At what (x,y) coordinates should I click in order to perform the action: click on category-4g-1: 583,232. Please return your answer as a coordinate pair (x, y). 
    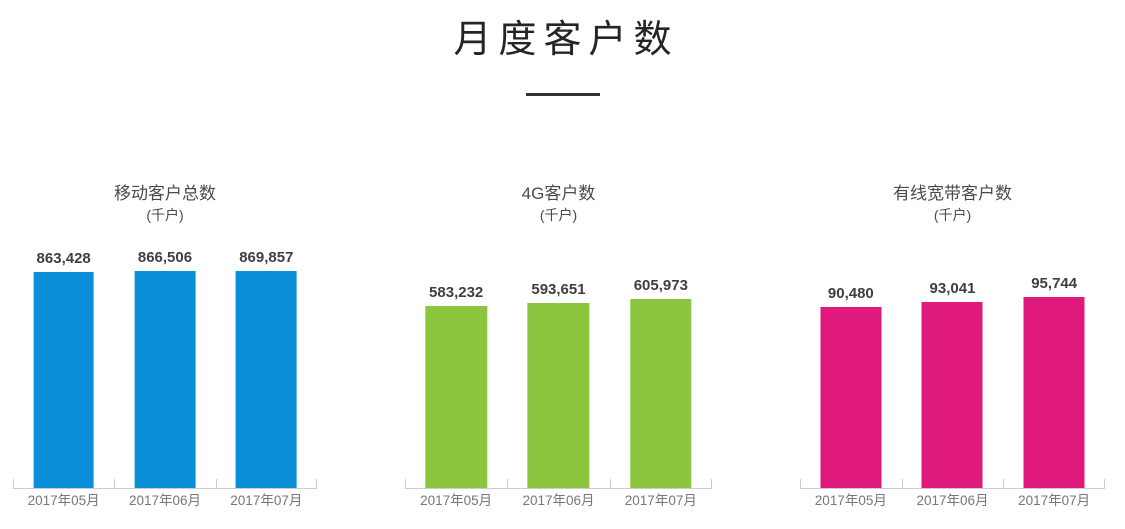
    Looking at the image, I should click on (456, 363).